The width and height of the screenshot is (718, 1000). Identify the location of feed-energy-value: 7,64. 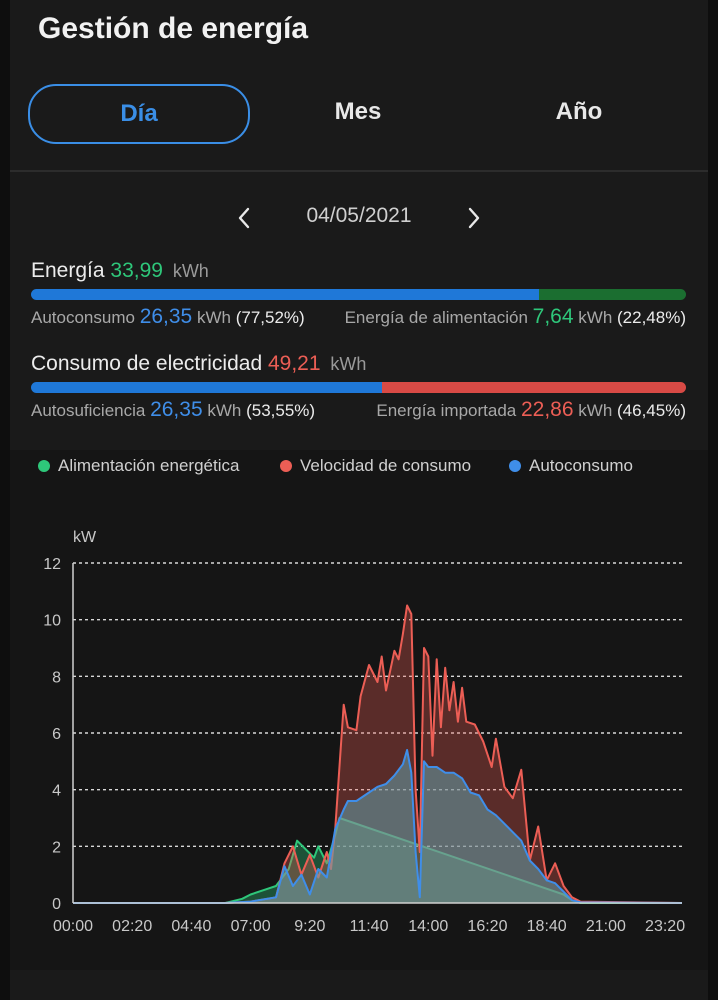
(553, 316).